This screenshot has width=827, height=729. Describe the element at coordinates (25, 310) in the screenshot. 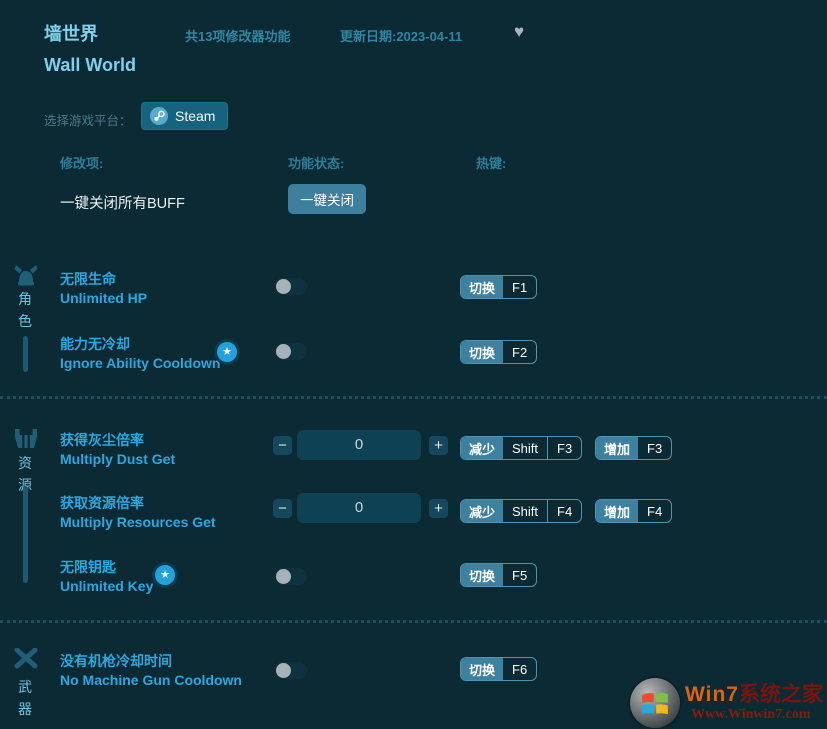

I see `section-label-character: 角色` at that location.